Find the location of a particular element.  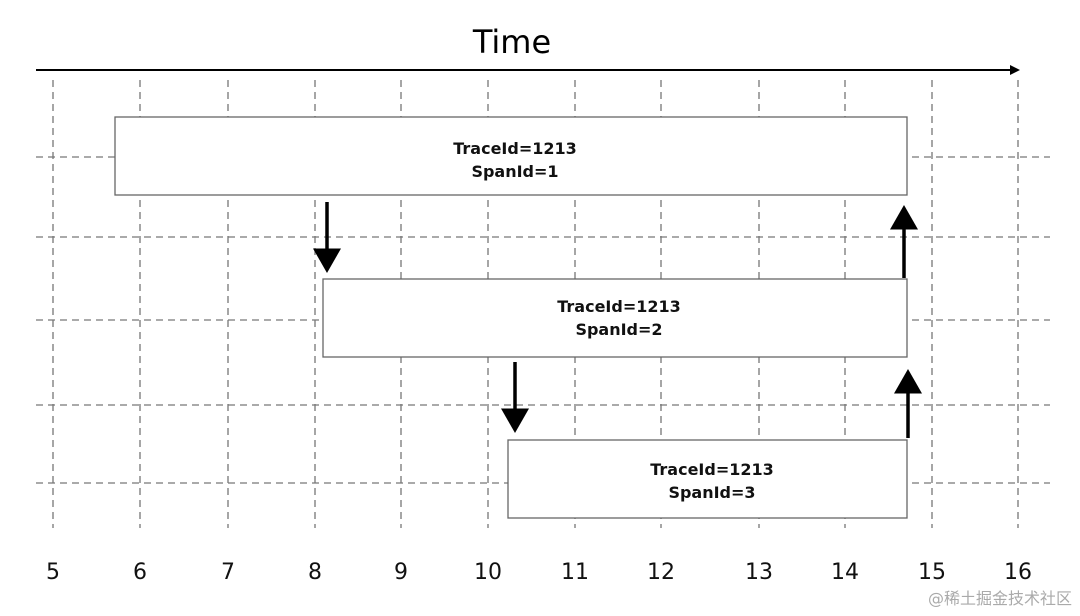

tick-labels: 5 6 7 8 9 10 11 12 13 14 15 16 is located at coordinates (539, 572).